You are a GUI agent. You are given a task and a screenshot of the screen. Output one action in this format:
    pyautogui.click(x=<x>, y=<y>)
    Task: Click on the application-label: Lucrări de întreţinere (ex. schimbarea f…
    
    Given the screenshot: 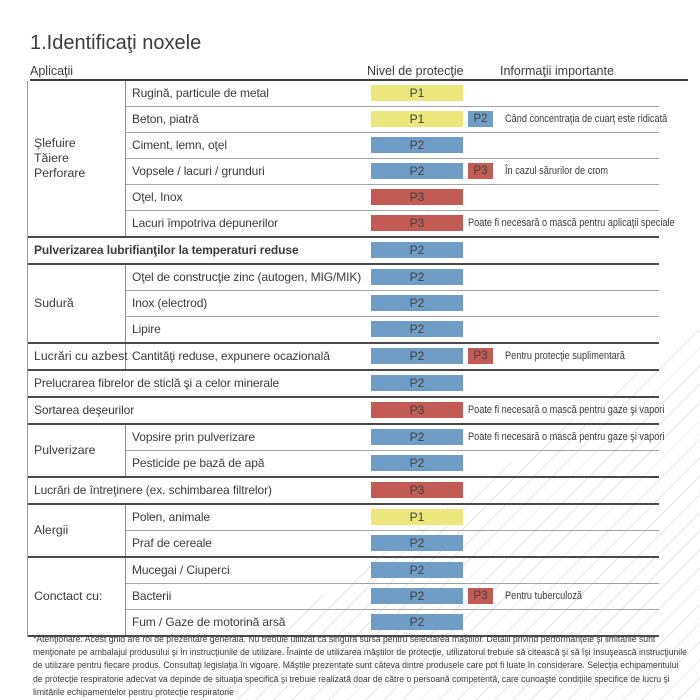 What is the action you would take?
    pyautogui.click(x=153, y=490)
    